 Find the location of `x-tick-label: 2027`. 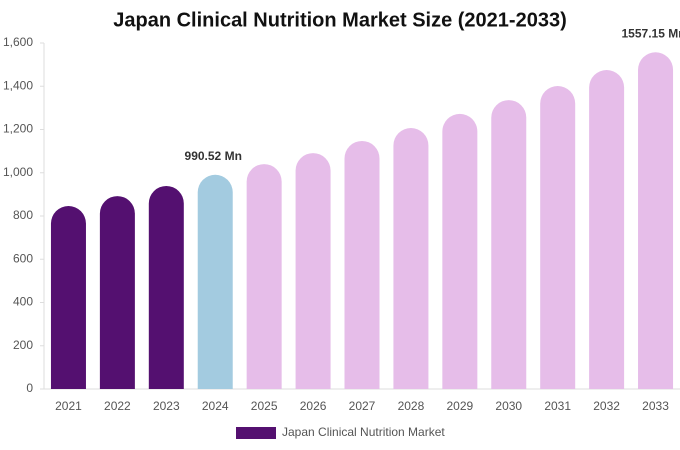

x-tick-label: 2027 is located at coordinates (362, 406).